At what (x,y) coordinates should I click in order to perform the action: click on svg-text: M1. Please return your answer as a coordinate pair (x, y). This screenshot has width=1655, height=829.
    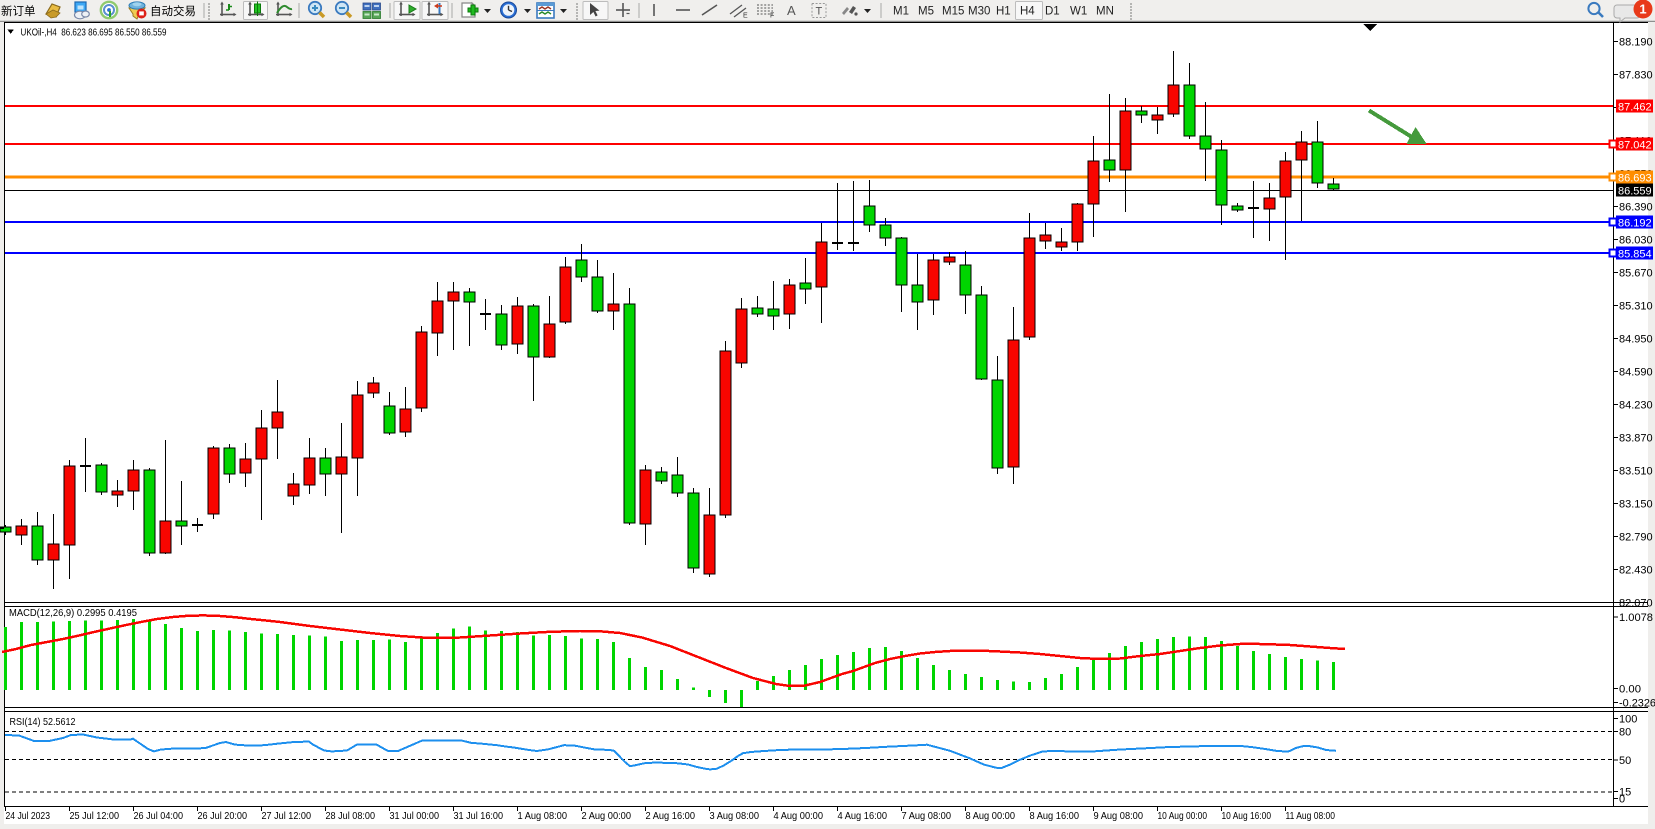
    Looking at the image, I should click on (901, 12).